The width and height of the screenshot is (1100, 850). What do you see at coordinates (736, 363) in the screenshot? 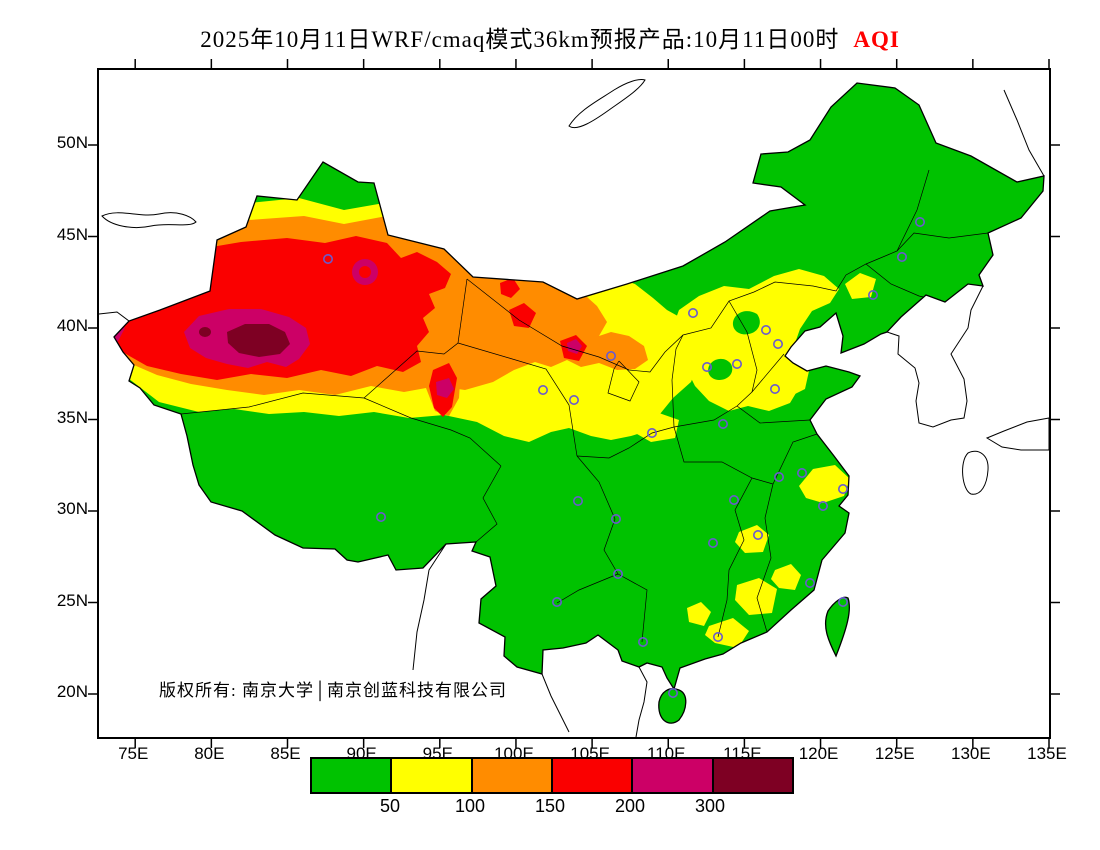
I see `station-marker-Shijiazhuang` at bounding box center [736, 363].